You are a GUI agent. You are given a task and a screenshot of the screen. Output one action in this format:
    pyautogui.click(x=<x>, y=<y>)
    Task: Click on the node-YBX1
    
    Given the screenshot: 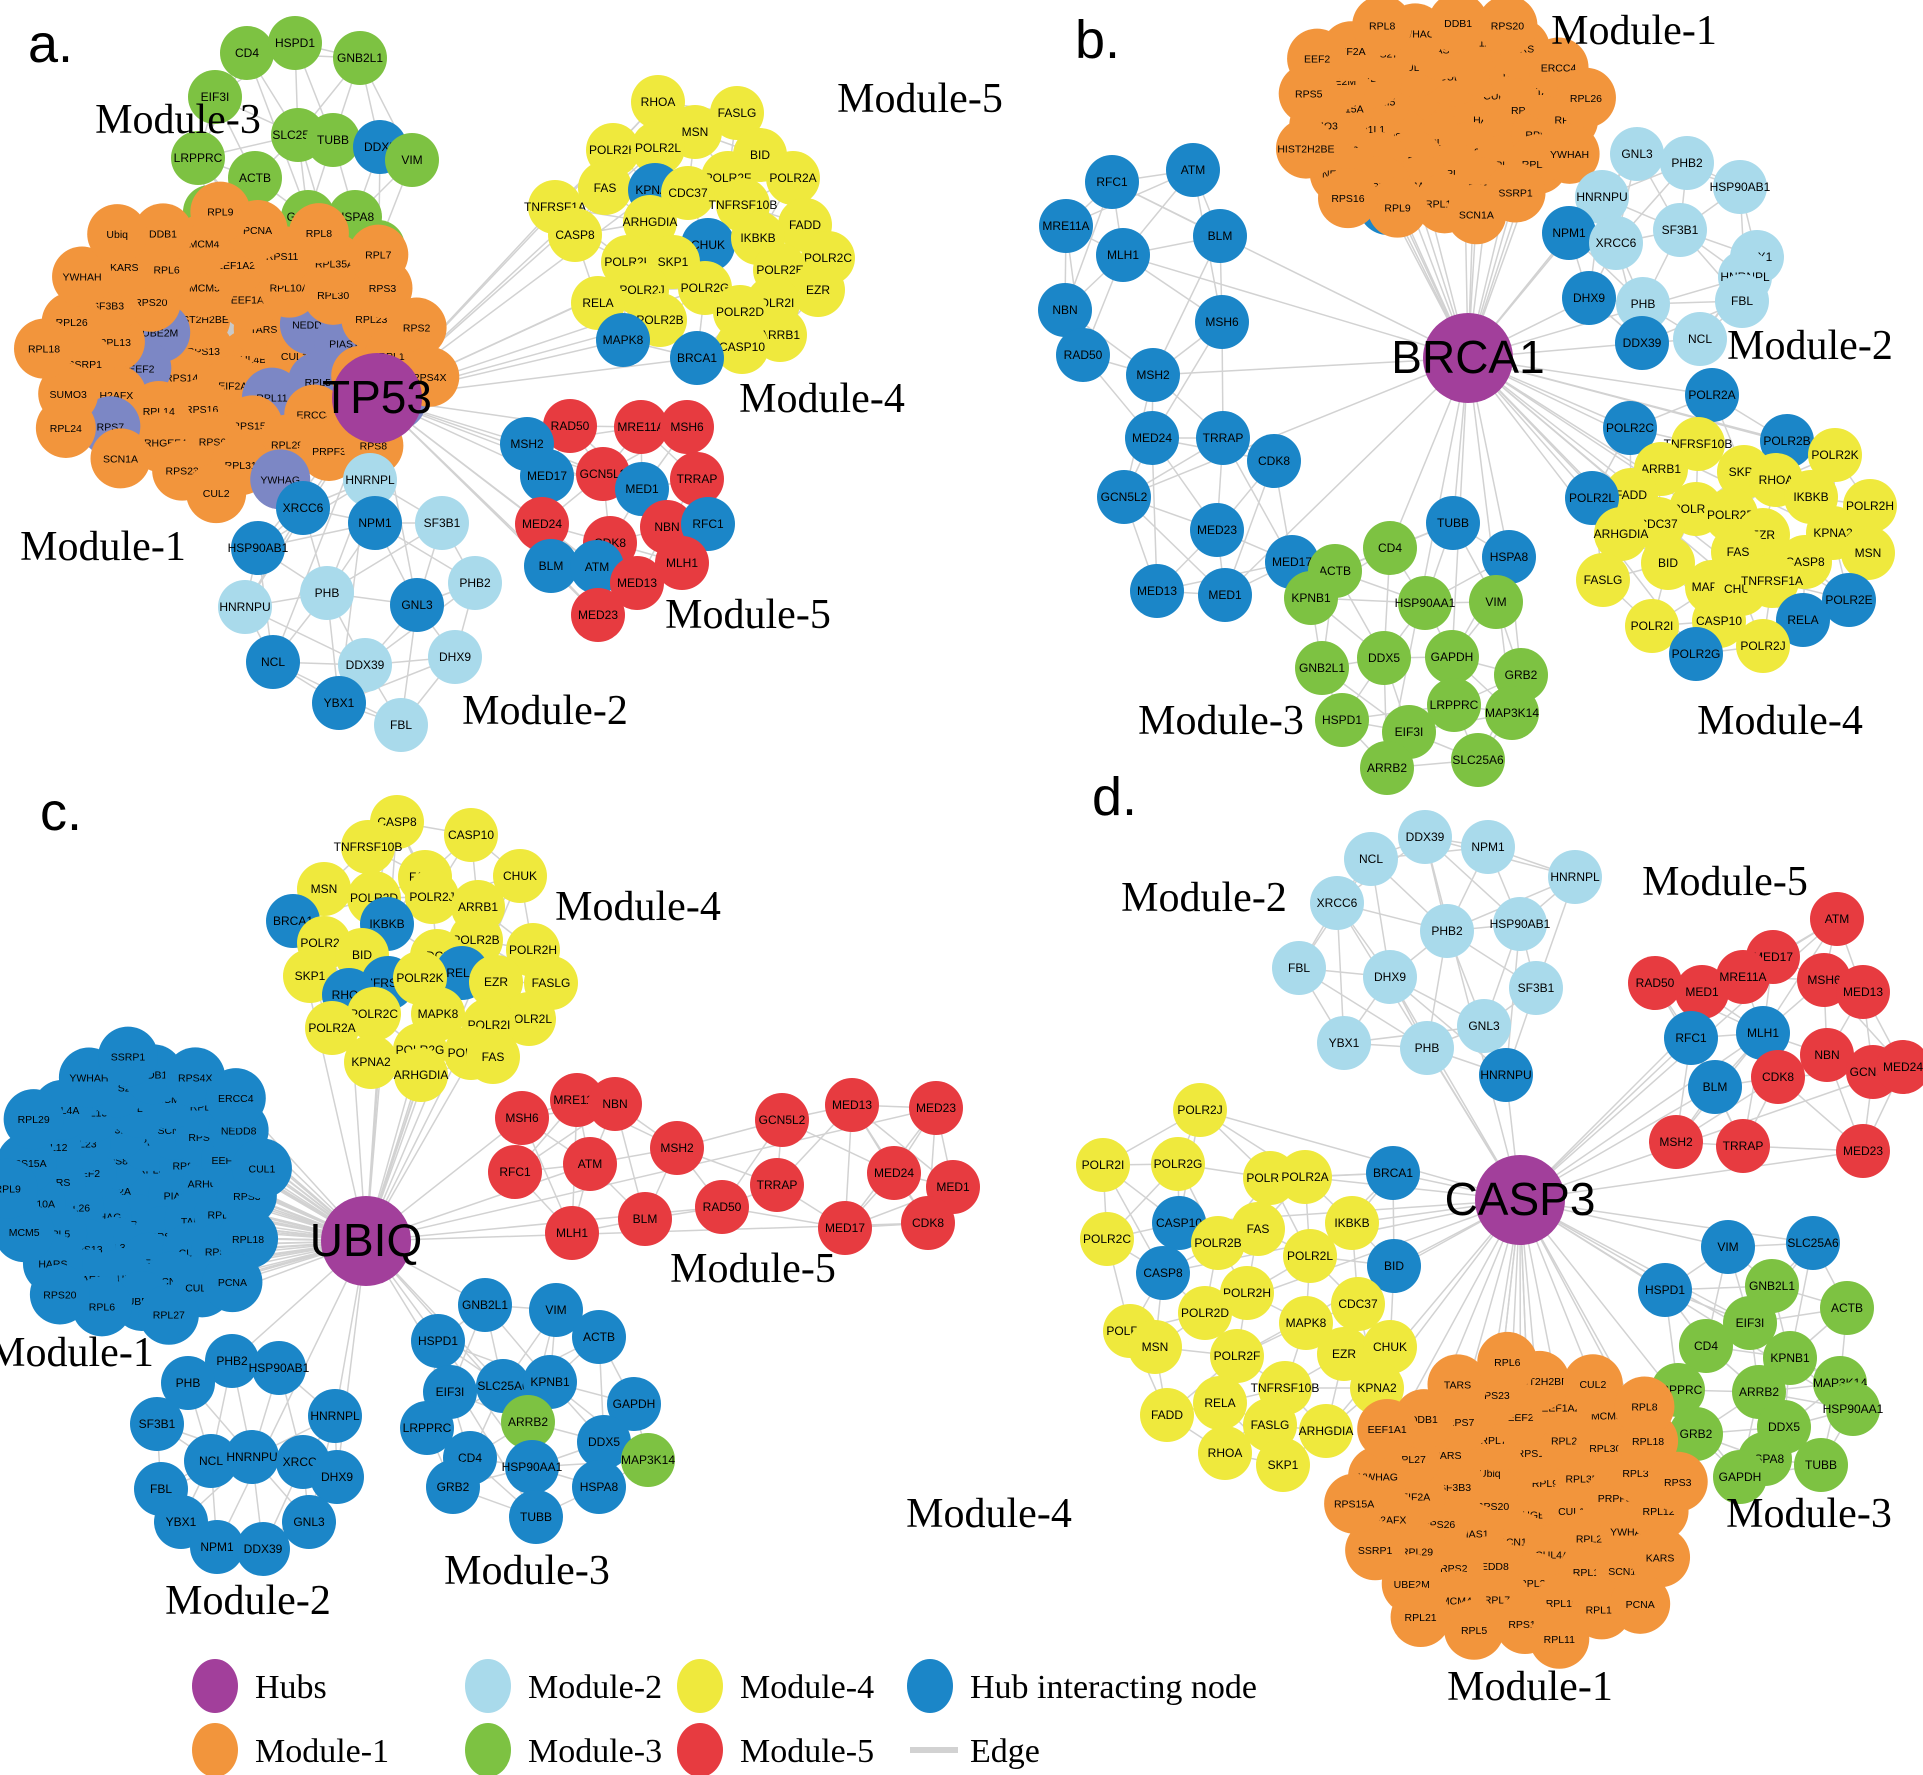 What is the action you would take?
    pyautogui.click(x=1344, y=1043)
    